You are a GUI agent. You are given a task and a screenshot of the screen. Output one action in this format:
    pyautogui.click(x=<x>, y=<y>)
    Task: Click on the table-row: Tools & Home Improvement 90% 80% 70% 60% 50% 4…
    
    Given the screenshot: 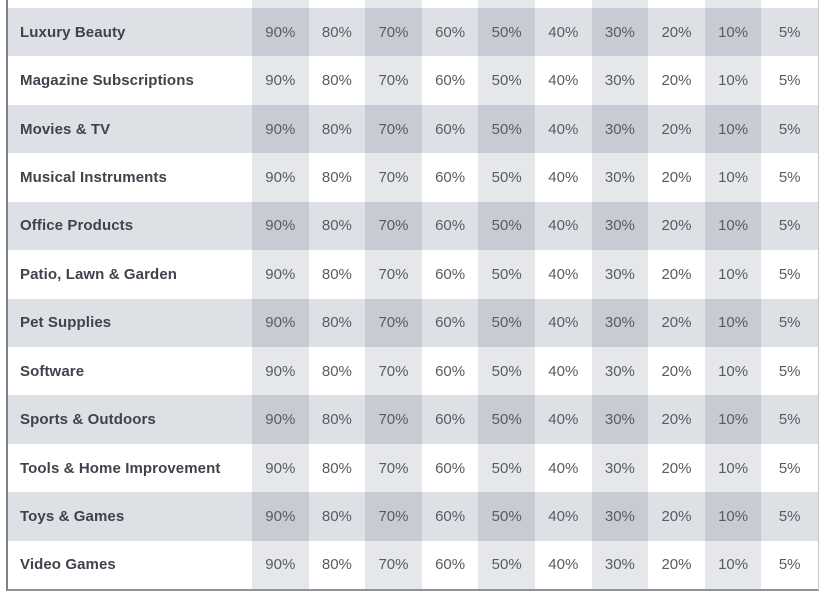 What is the action you would take?
    pyautogui.click(x=413, y=468)
    